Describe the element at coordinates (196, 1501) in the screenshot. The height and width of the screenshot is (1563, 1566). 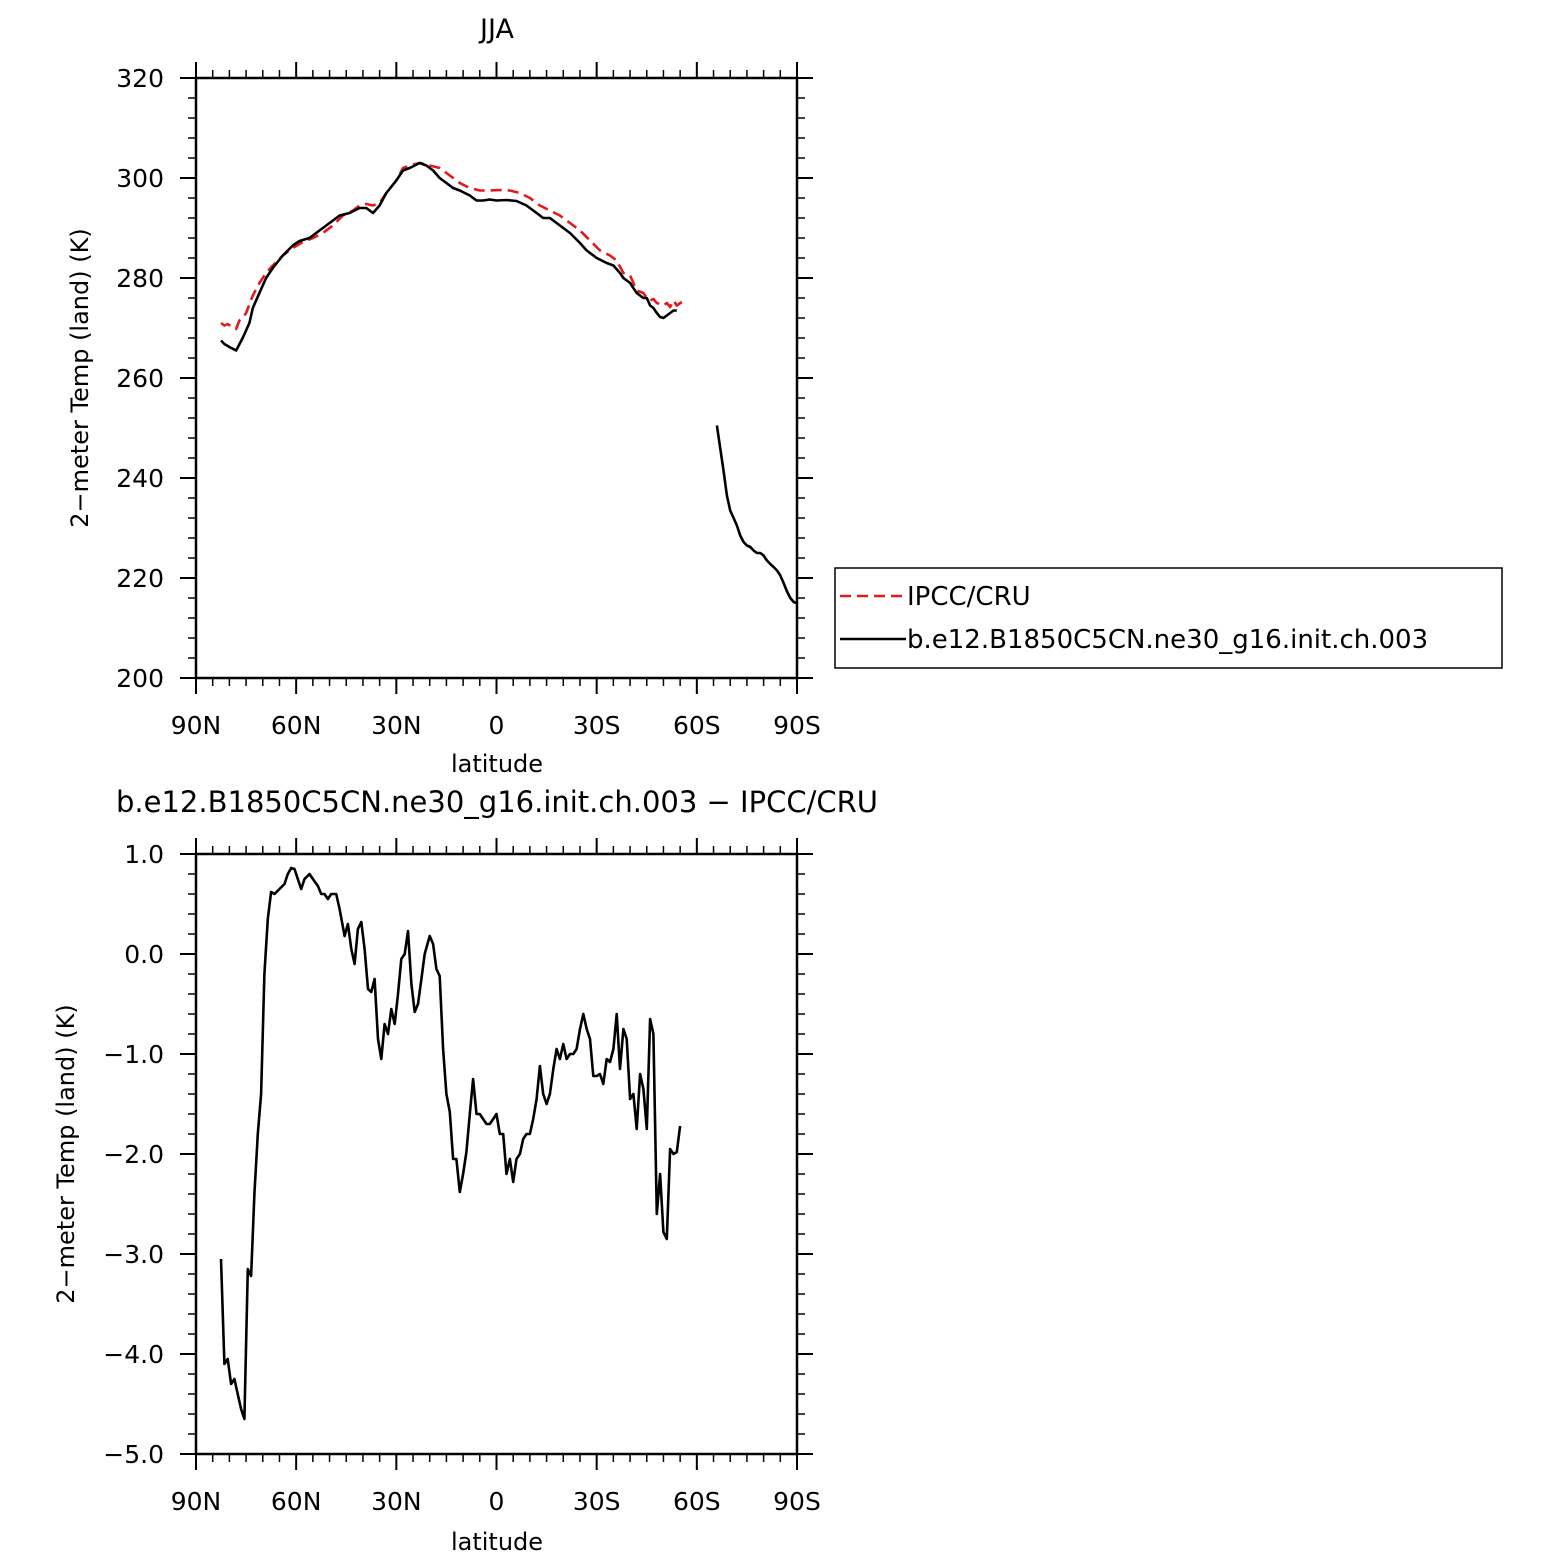
I see `bottom-x-tick-label: 90N` at that location.